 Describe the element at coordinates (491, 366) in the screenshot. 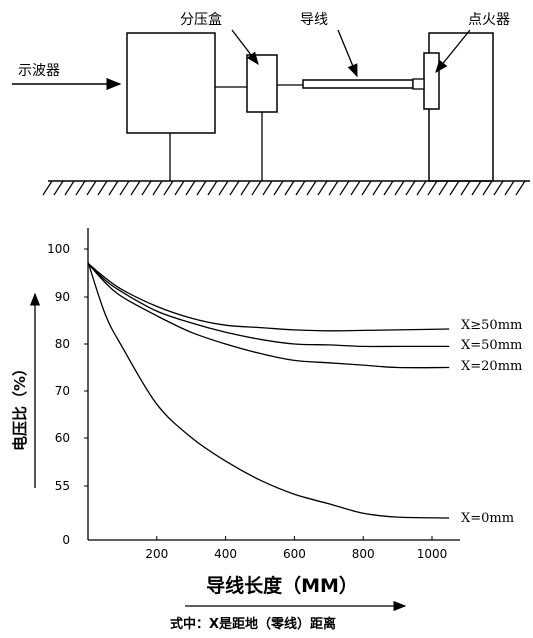

I see `series-label: X=20mm` at that location.